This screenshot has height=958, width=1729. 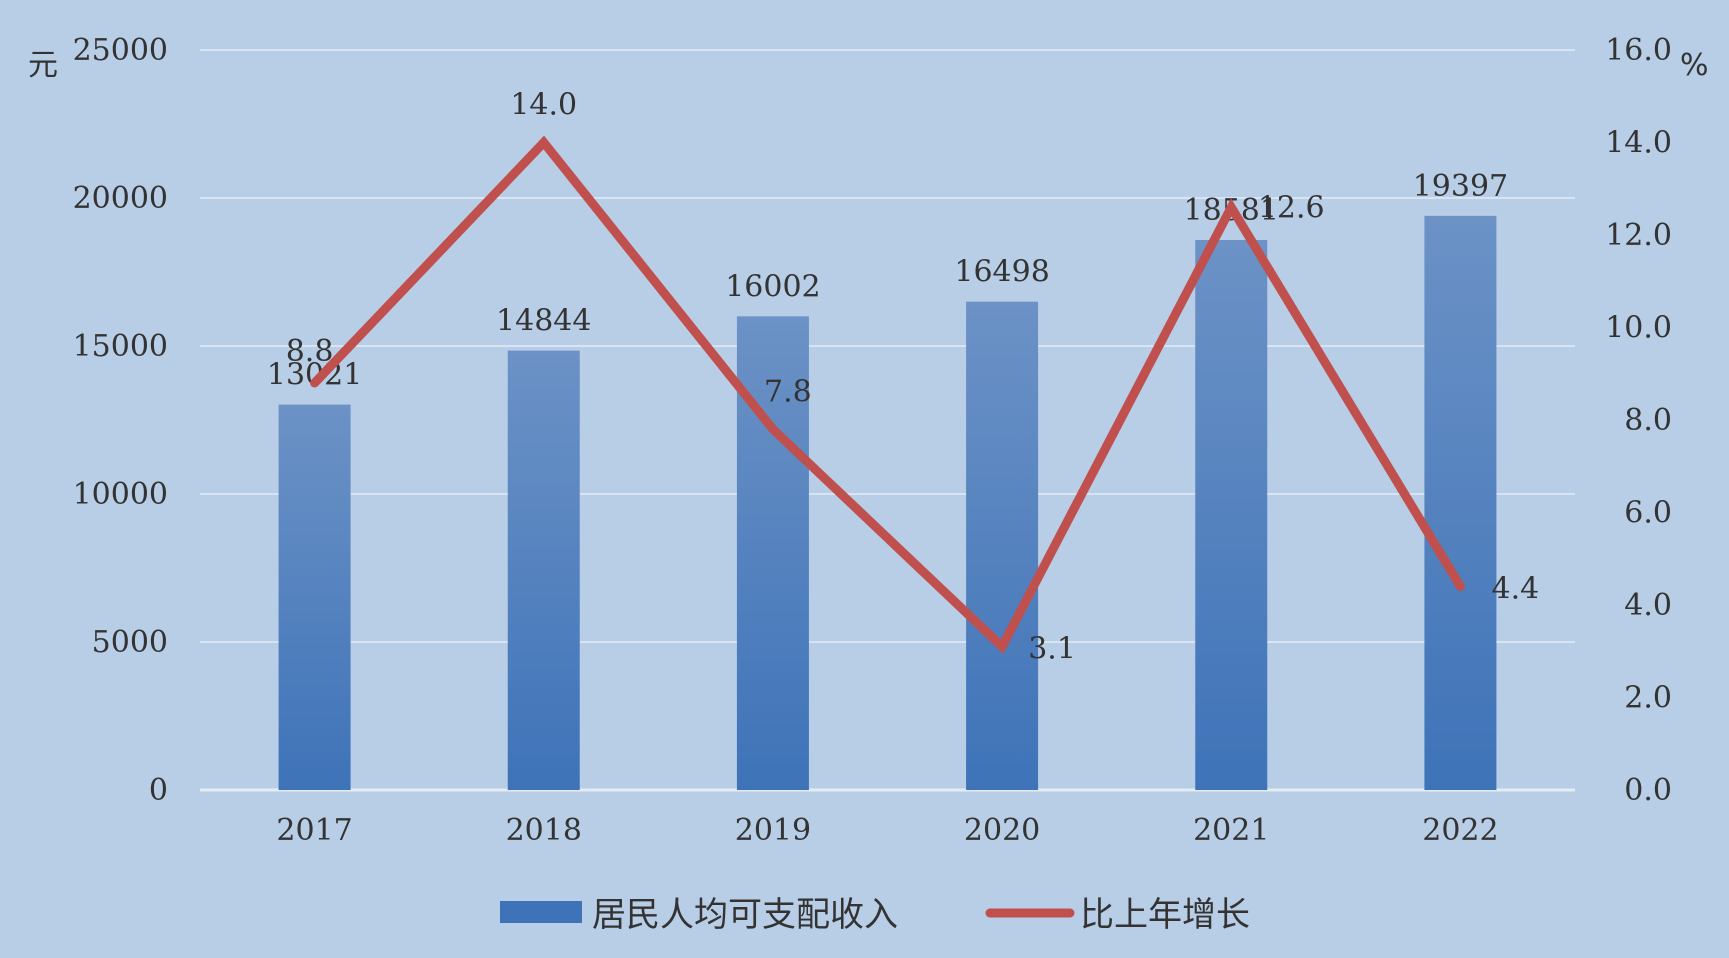 I want to click on x-tick-label: 2022, so click(x=1460, y=830).